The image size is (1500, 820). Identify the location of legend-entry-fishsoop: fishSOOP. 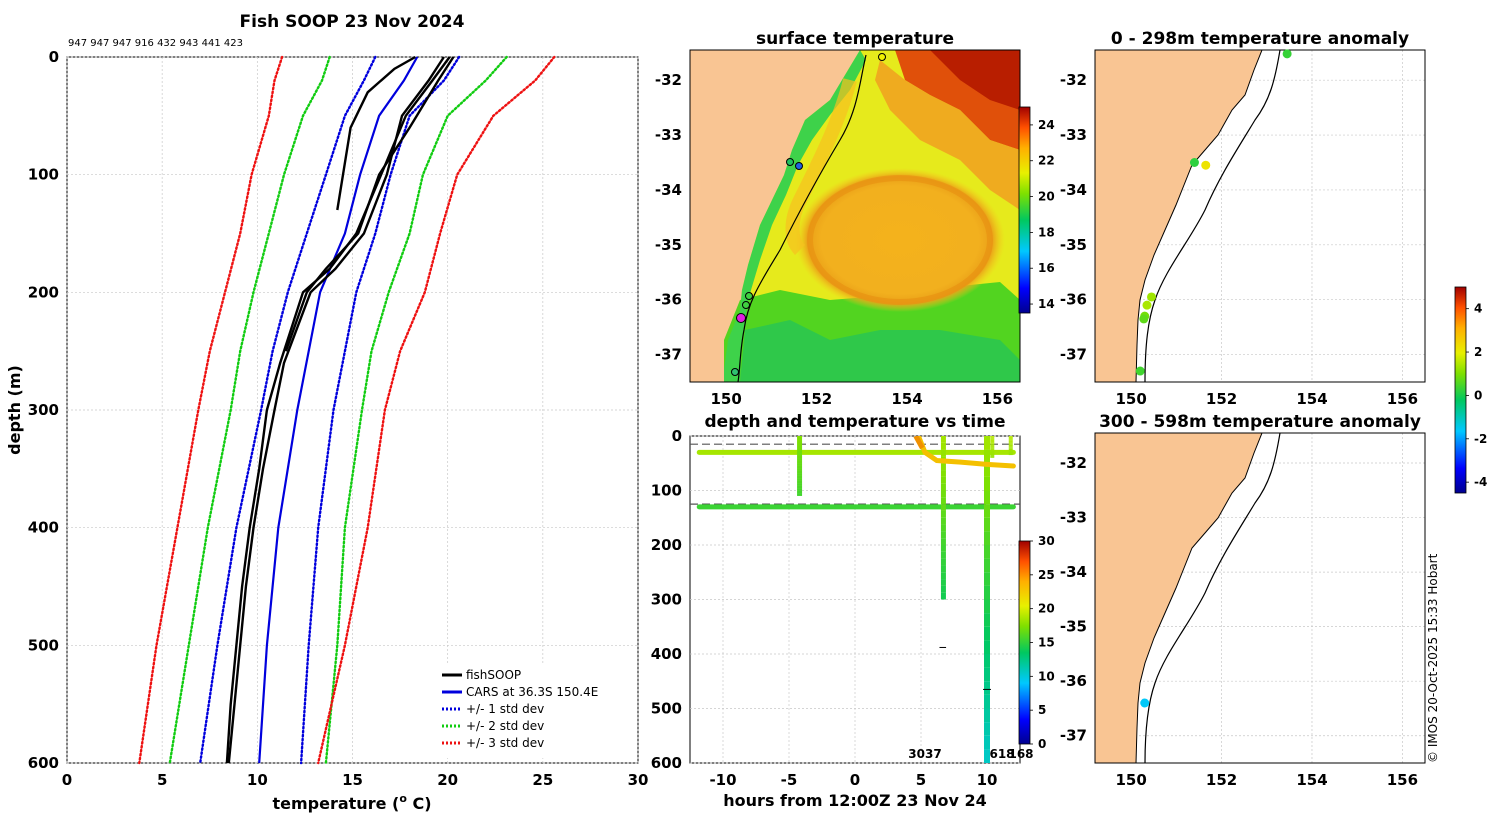
(493, 675).